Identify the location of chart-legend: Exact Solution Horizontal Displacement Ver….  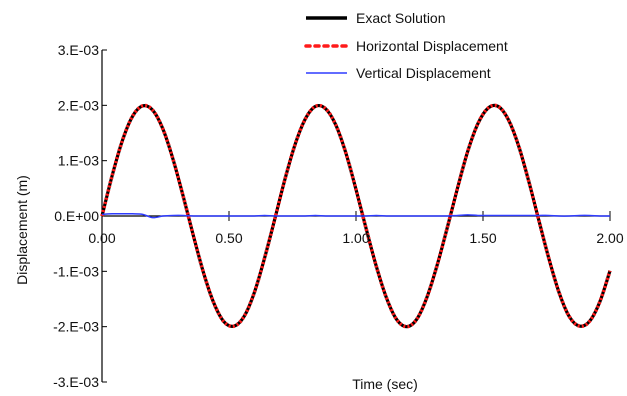
(406, 45).